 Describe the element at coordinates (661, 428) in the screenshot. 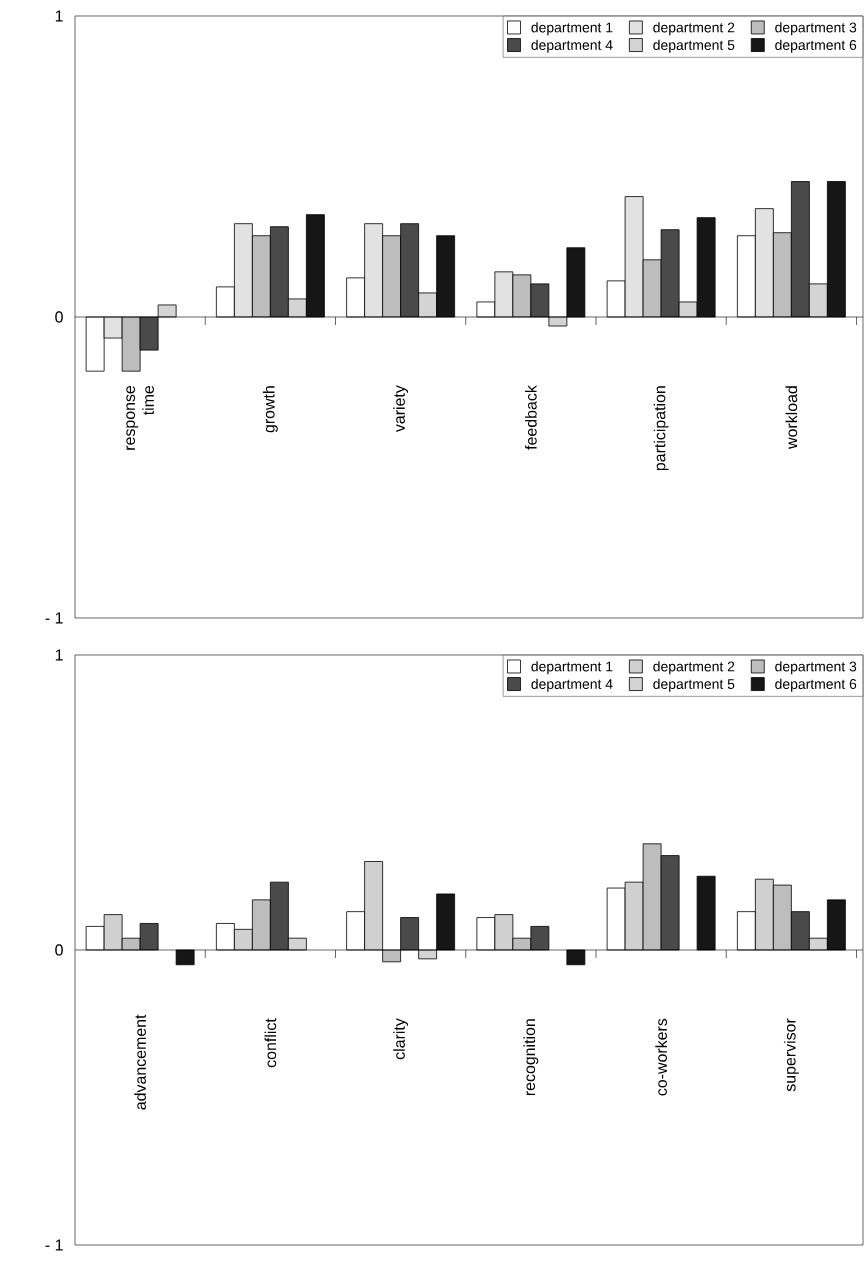

I see `x-tick-label: participation` at that location.